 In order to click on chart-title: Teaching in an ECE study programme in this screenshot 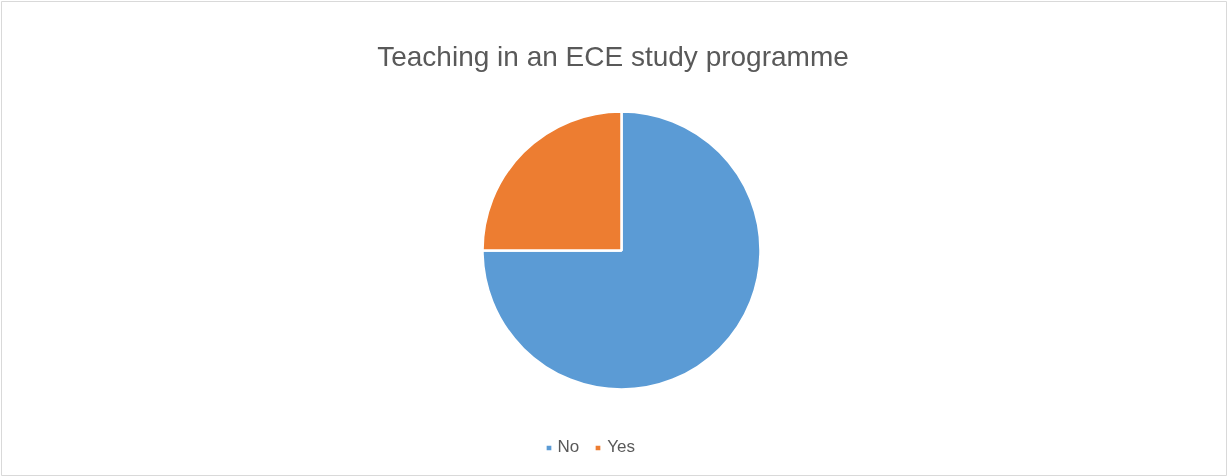, I will do `click(613, 56)`.